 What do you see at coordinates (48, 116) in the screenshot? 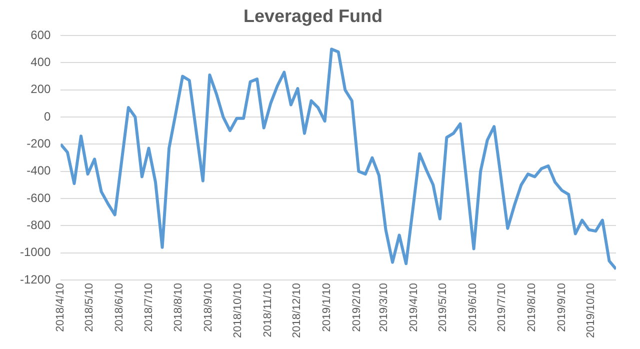
I see `y-tick-label: 0` at bounding box center [48, 116].